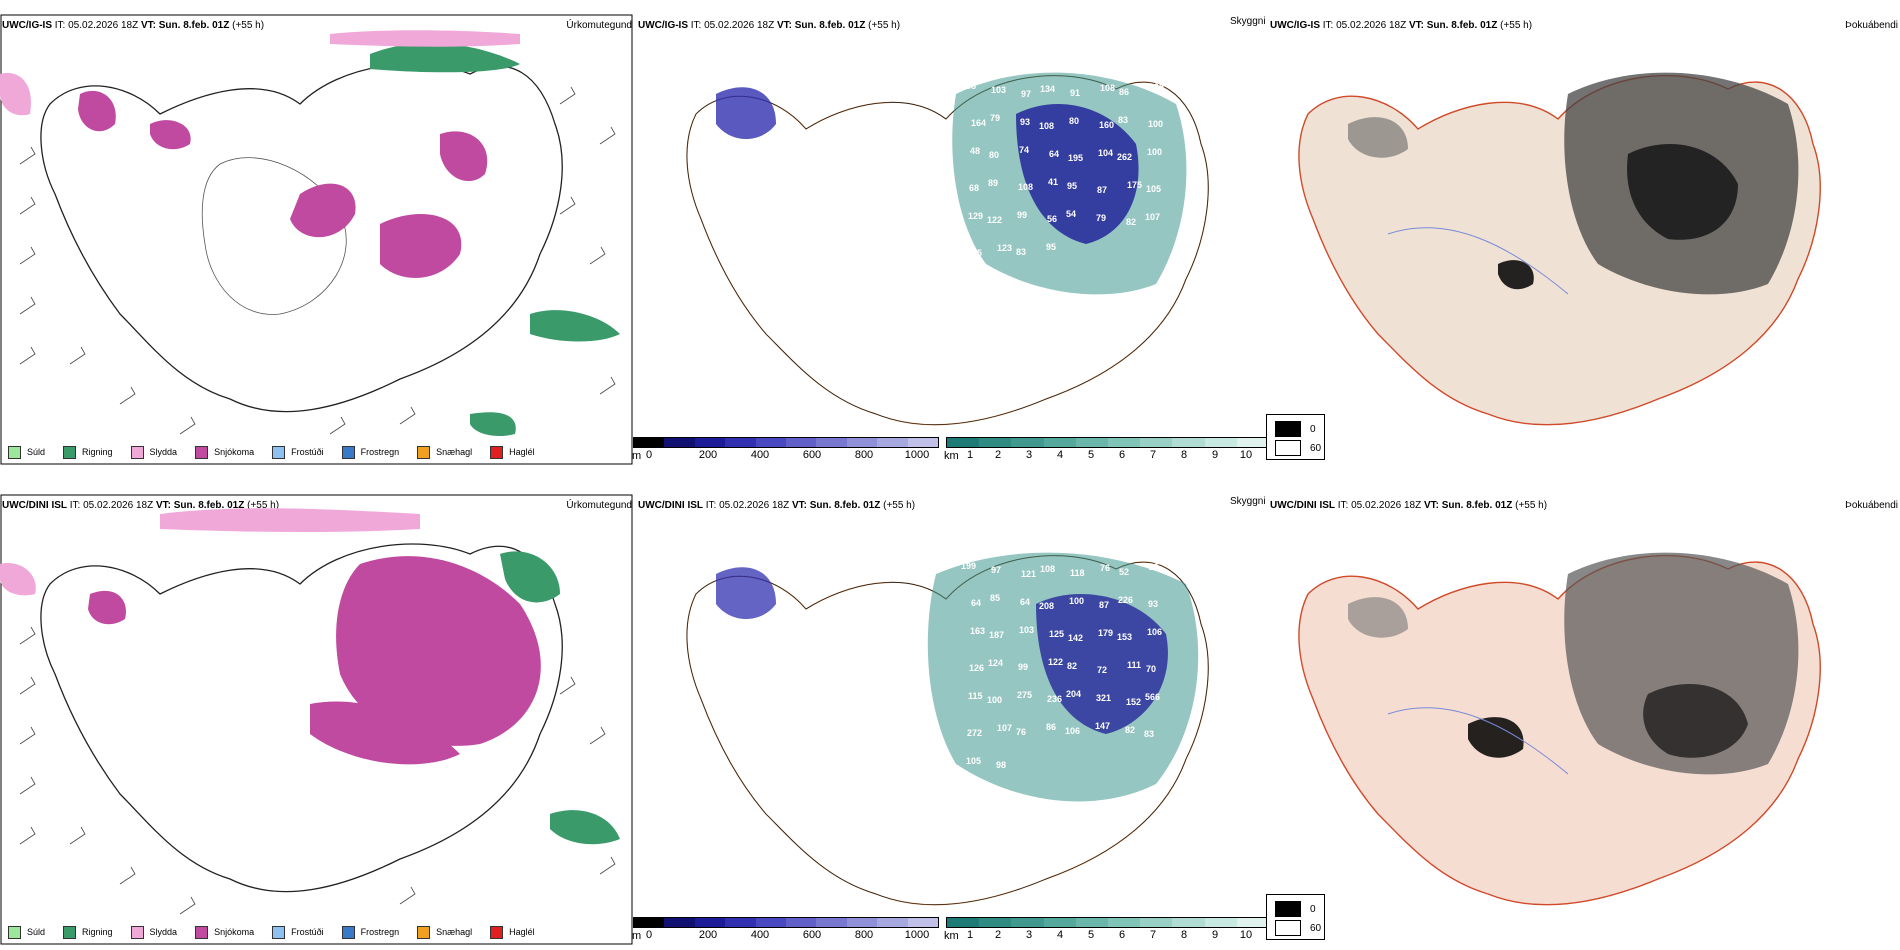  What do you see at coordinates (708, 935) in the screenshot?
I see `tick-label: 200` at bounding box center [708, 935].